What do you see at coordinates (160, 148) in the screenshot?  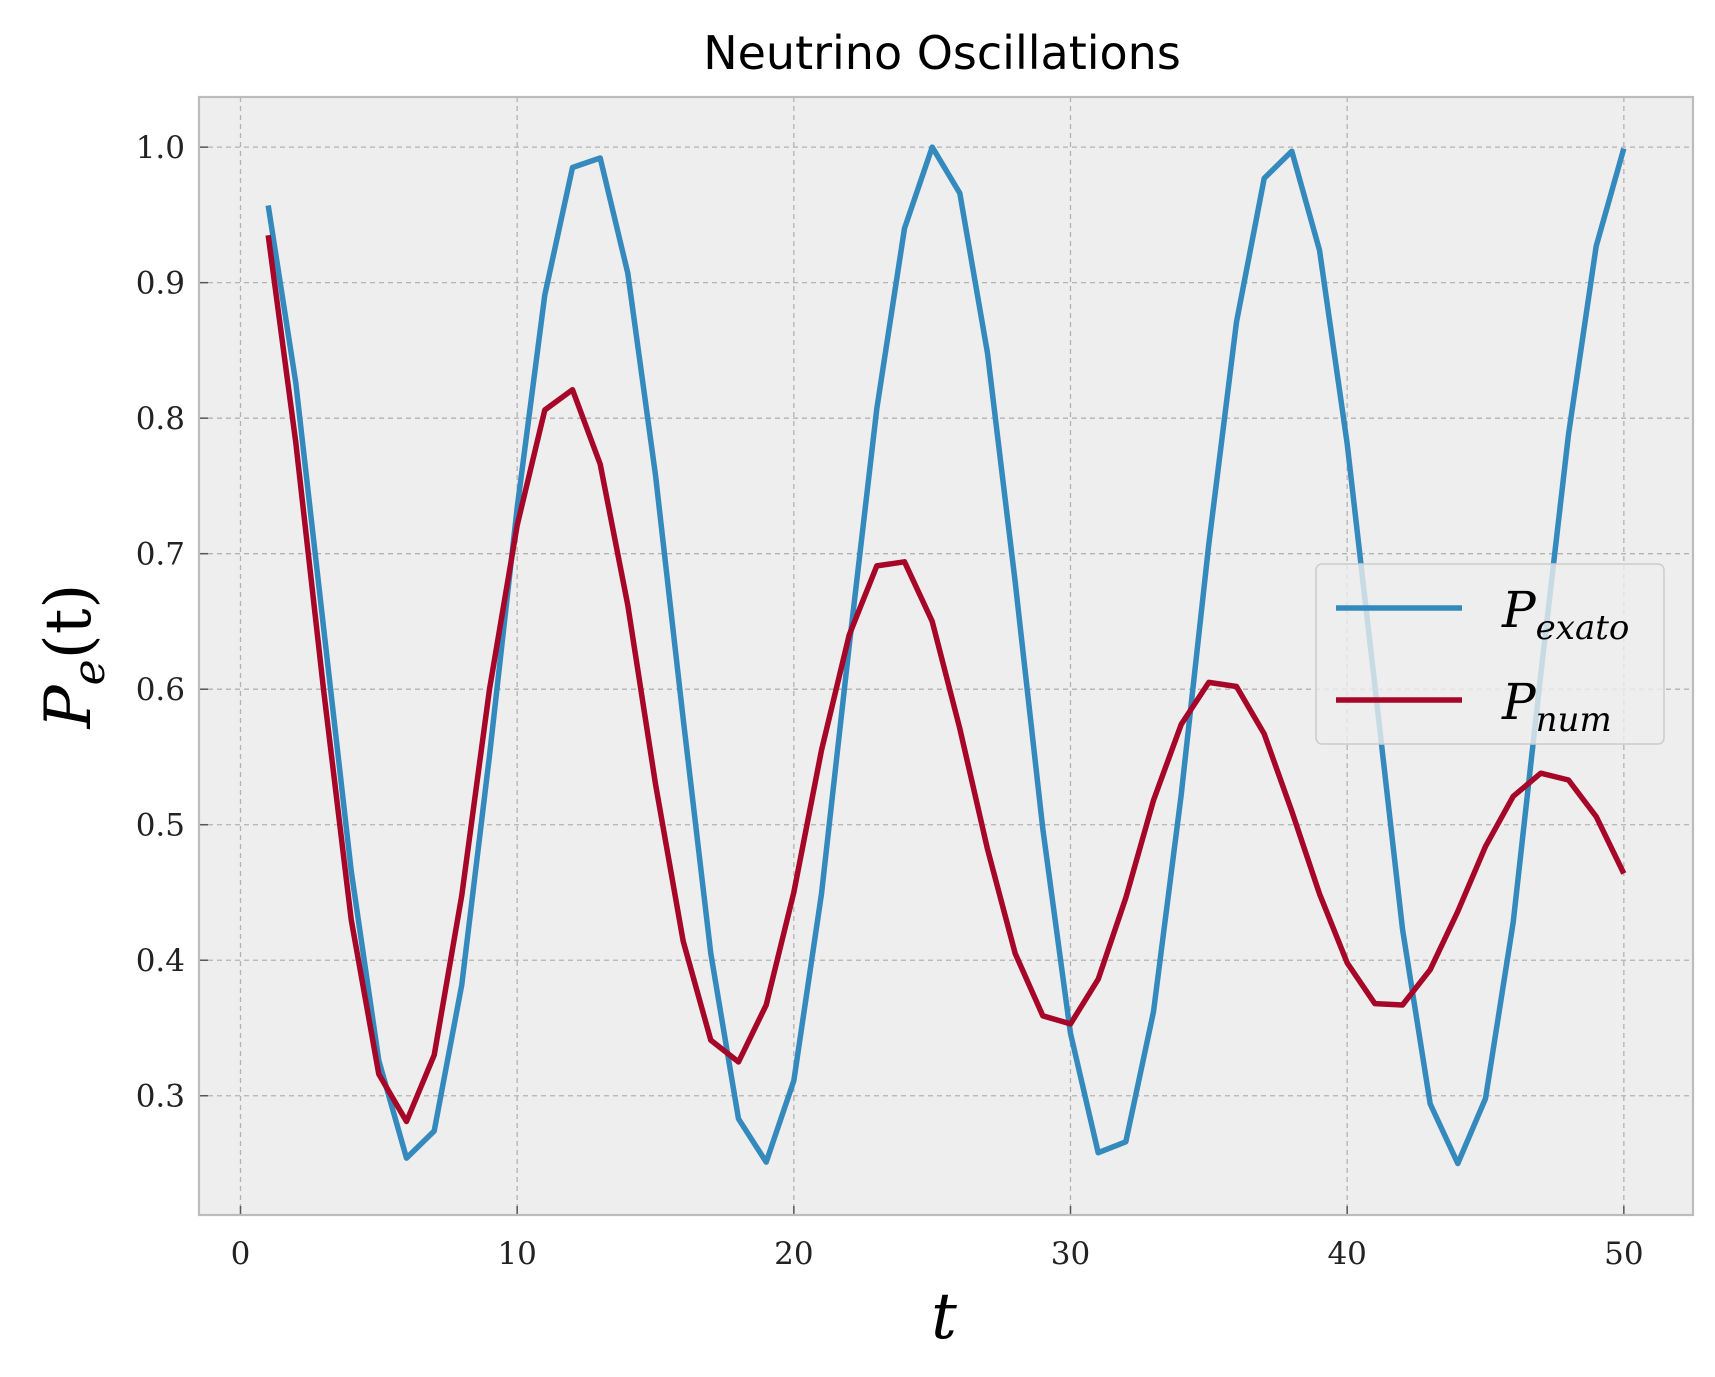 I see `y-tick-label: 1.0` at bounding box center [160, 148].